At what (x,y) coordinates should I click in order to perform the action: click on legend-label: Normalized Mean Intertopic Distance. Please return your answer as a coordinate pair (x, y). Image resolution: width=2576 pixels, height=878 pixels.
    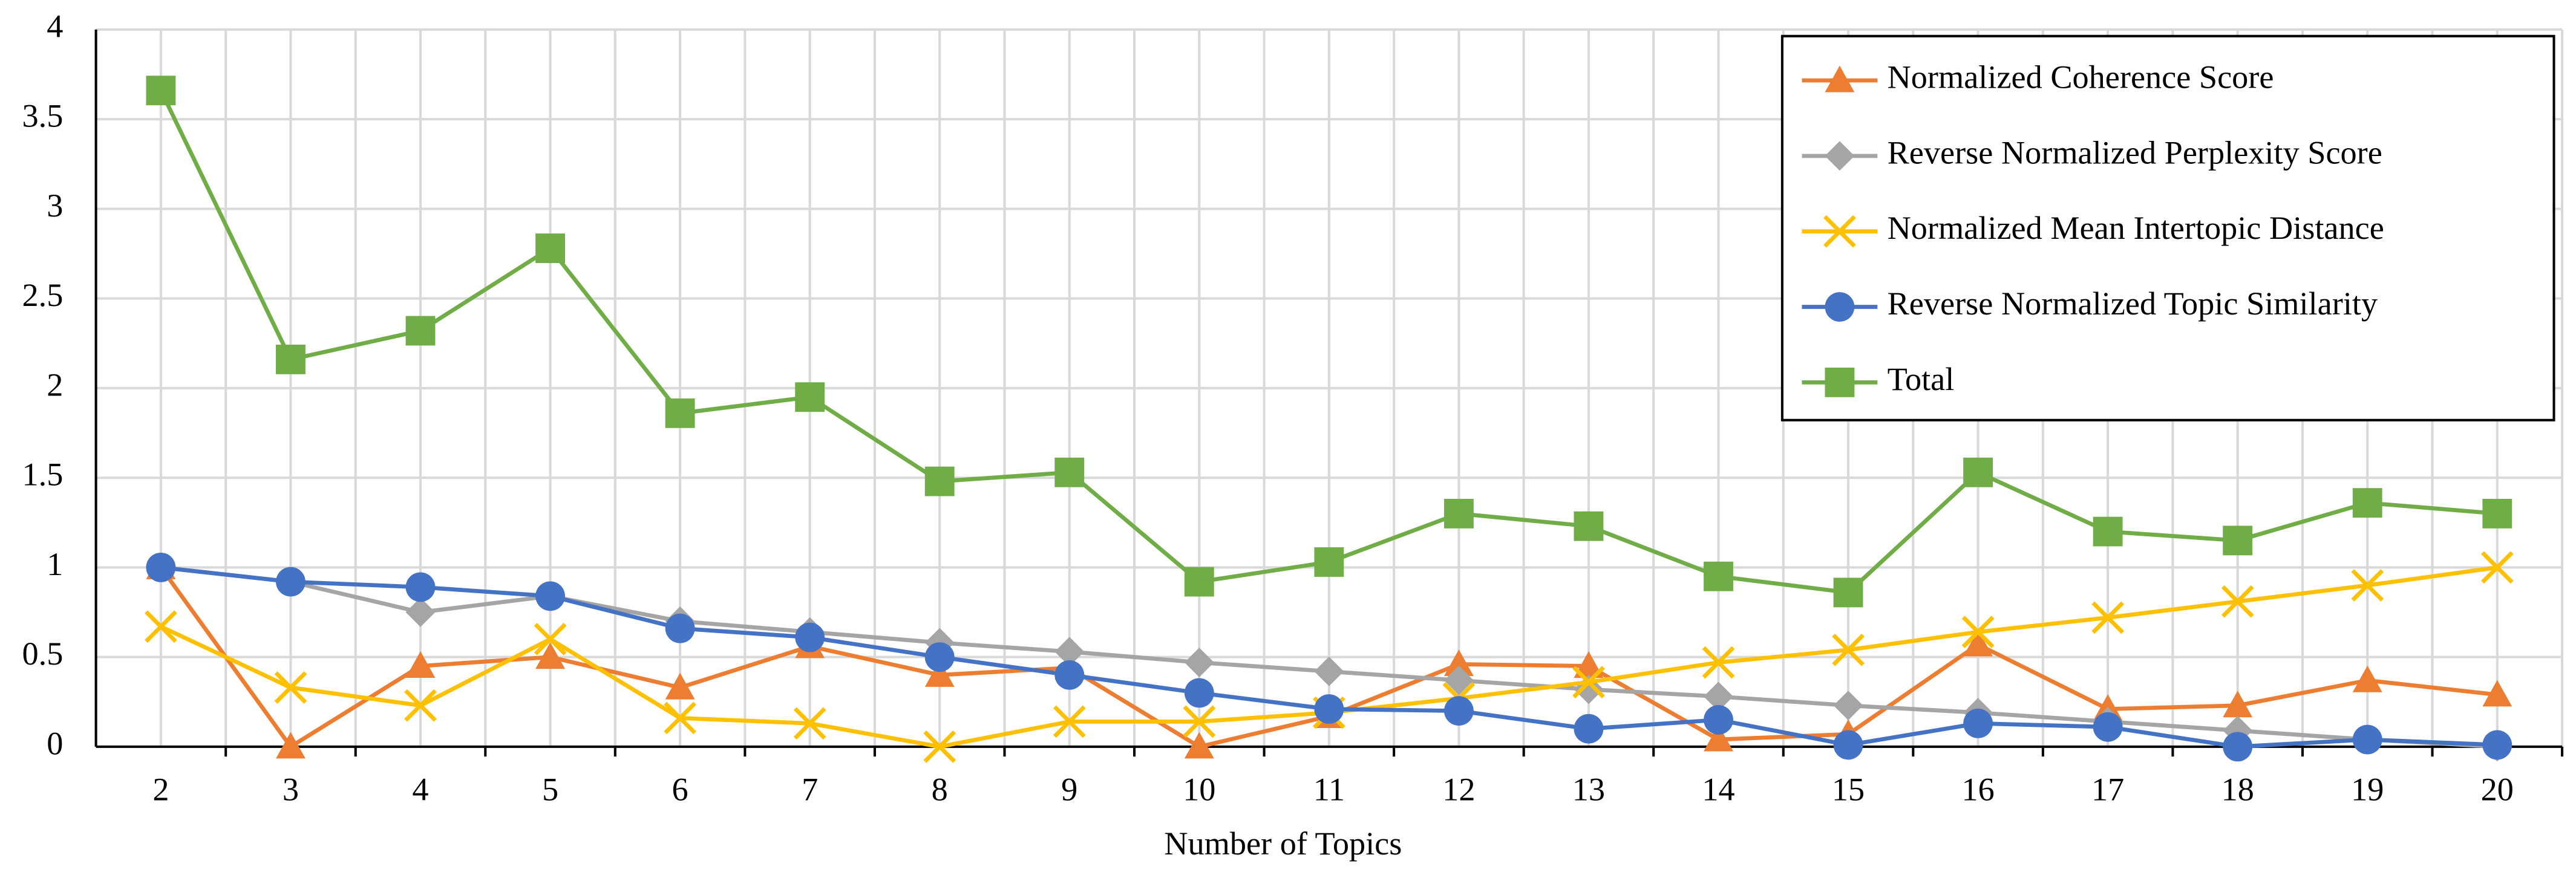
    Looking at the image, I should click on (2136, 228).